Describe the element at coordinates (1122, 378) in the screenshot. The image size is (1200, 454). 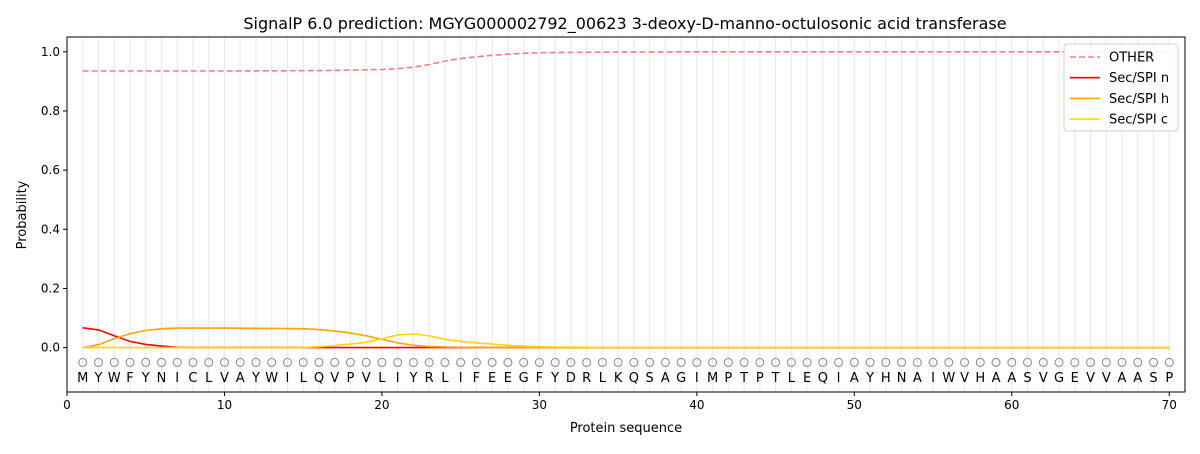
I see `residue-letter-67: A` at that location.